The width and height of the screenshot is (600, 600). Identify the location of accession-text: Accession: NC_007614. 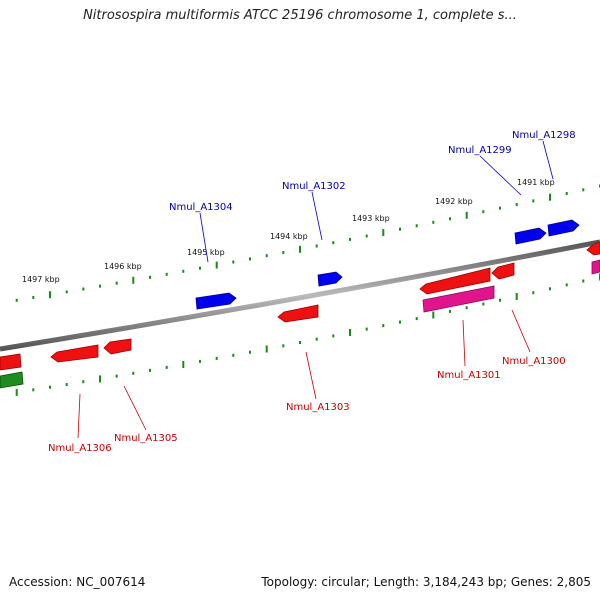
(77, 582).